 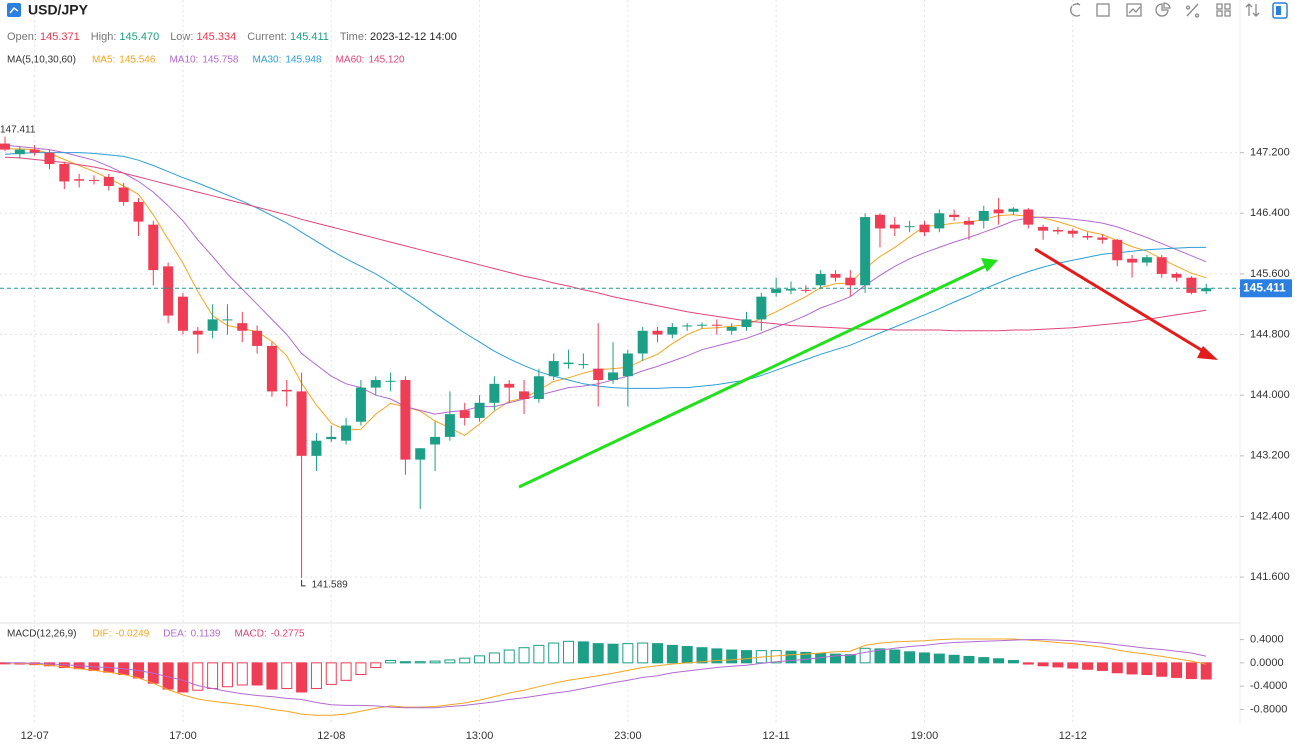 What do you see at coordinates (1280, 10) in the screenshot?
I see `panel-button` at bounding box center [1280, 10].